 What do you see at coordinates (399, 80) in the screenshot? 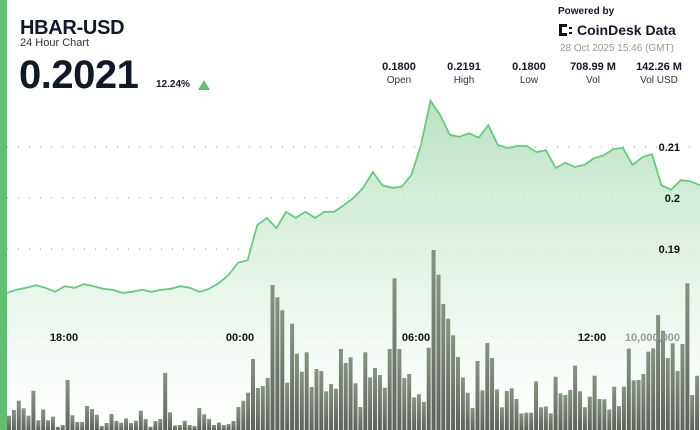
I see `stat-label: Open` at bounding box center [399, 80].